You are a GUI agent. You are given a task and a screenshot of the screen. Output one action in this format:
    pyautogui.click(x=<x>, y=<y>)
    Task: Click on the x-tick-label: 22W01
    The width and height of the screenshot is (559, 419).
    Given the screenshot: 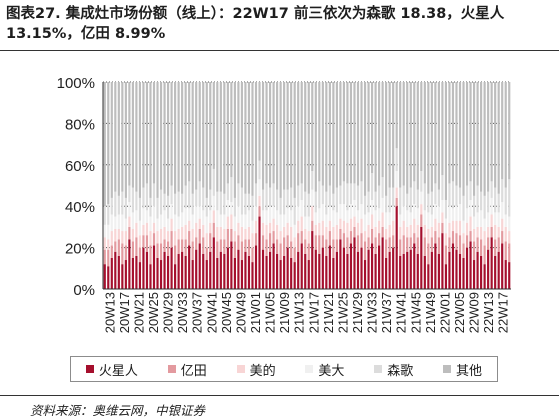 What is the action you would take?
    pyautogui.click(x=444, y=312)
    